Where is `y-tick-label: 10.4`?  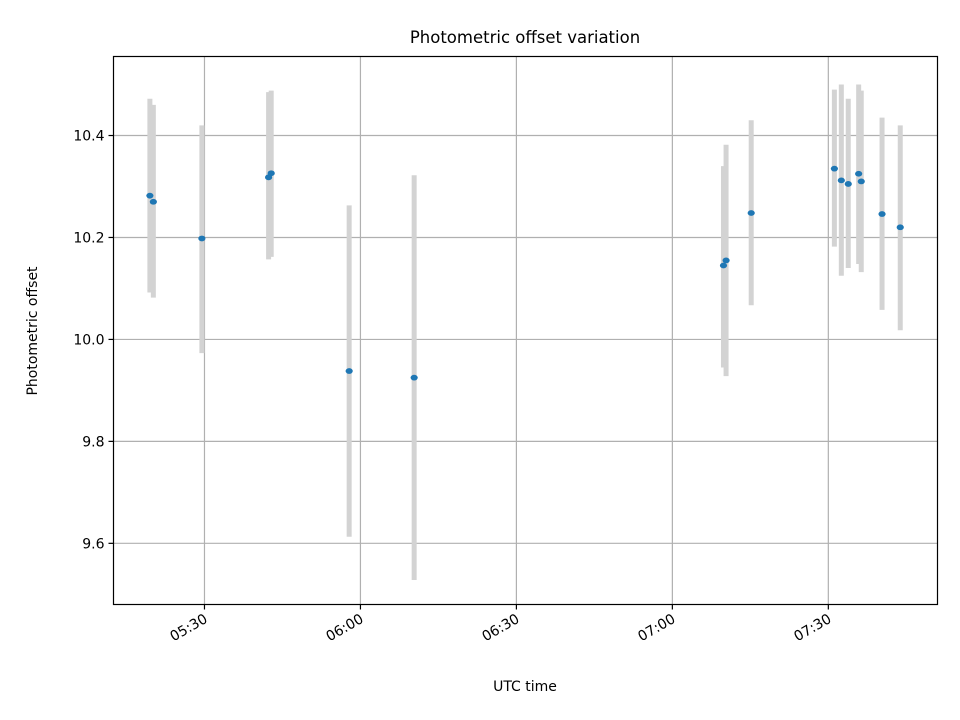 y-tick-label: 10.4 is located at coordinates (88, 137).